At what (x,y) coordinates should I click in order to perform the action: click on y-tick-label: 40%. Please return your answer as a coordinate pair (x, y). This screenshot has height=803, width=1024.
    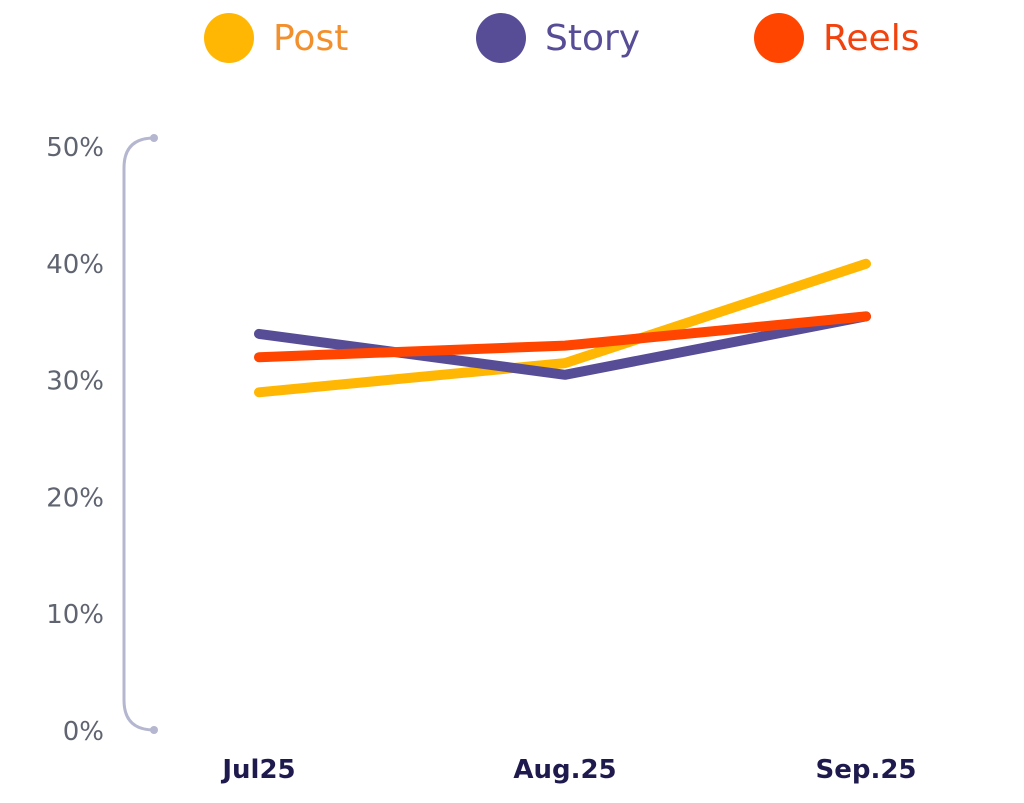
    Looking at the image, I should click on (75, 265).